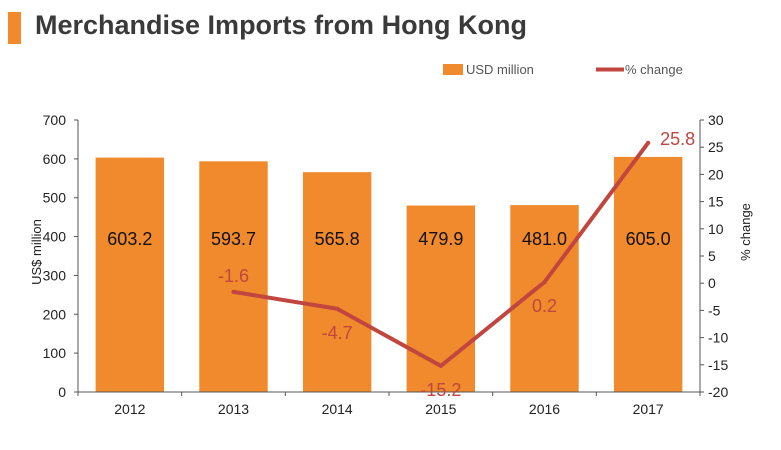 This screenshot has height=450, width=781. Describe the element at coordinates (453, 69) in the screenshot. I see `legend-swatch-bar` at that location.